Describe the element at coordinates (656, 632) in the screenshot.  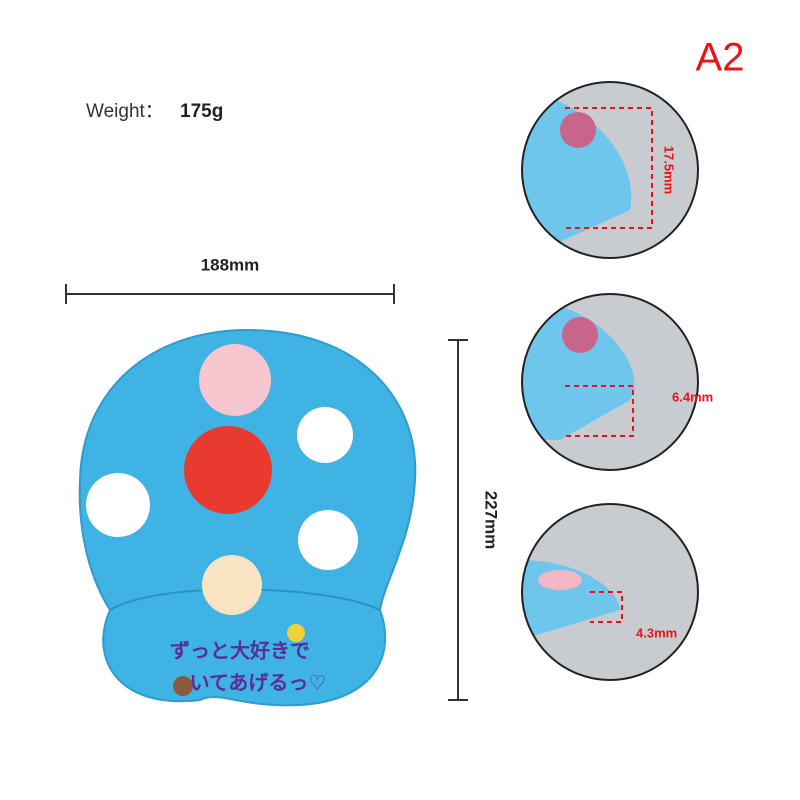
I see `detail-label: 4.3mm` at that location.